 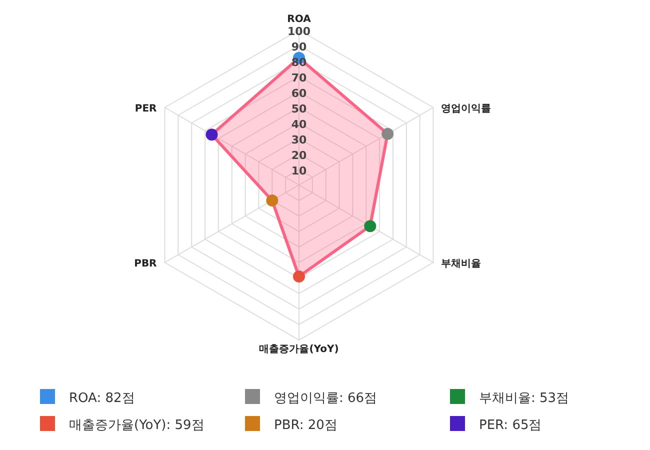 I want to click on spoke-label: 부채비율, so click(x=461, y=264).